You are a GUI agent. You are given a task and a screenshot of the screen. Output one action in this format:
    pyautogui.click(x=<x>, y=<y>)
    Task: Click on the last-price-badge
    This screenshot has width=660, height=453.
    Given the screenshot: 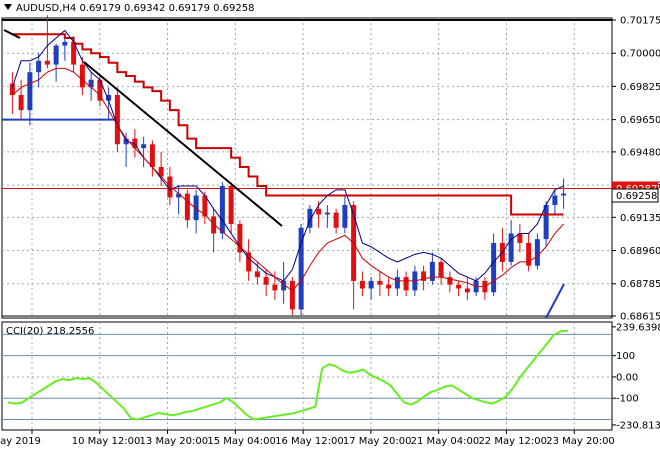 What is the action you would take?
    pyautogui.click(x=635, y=195)
    